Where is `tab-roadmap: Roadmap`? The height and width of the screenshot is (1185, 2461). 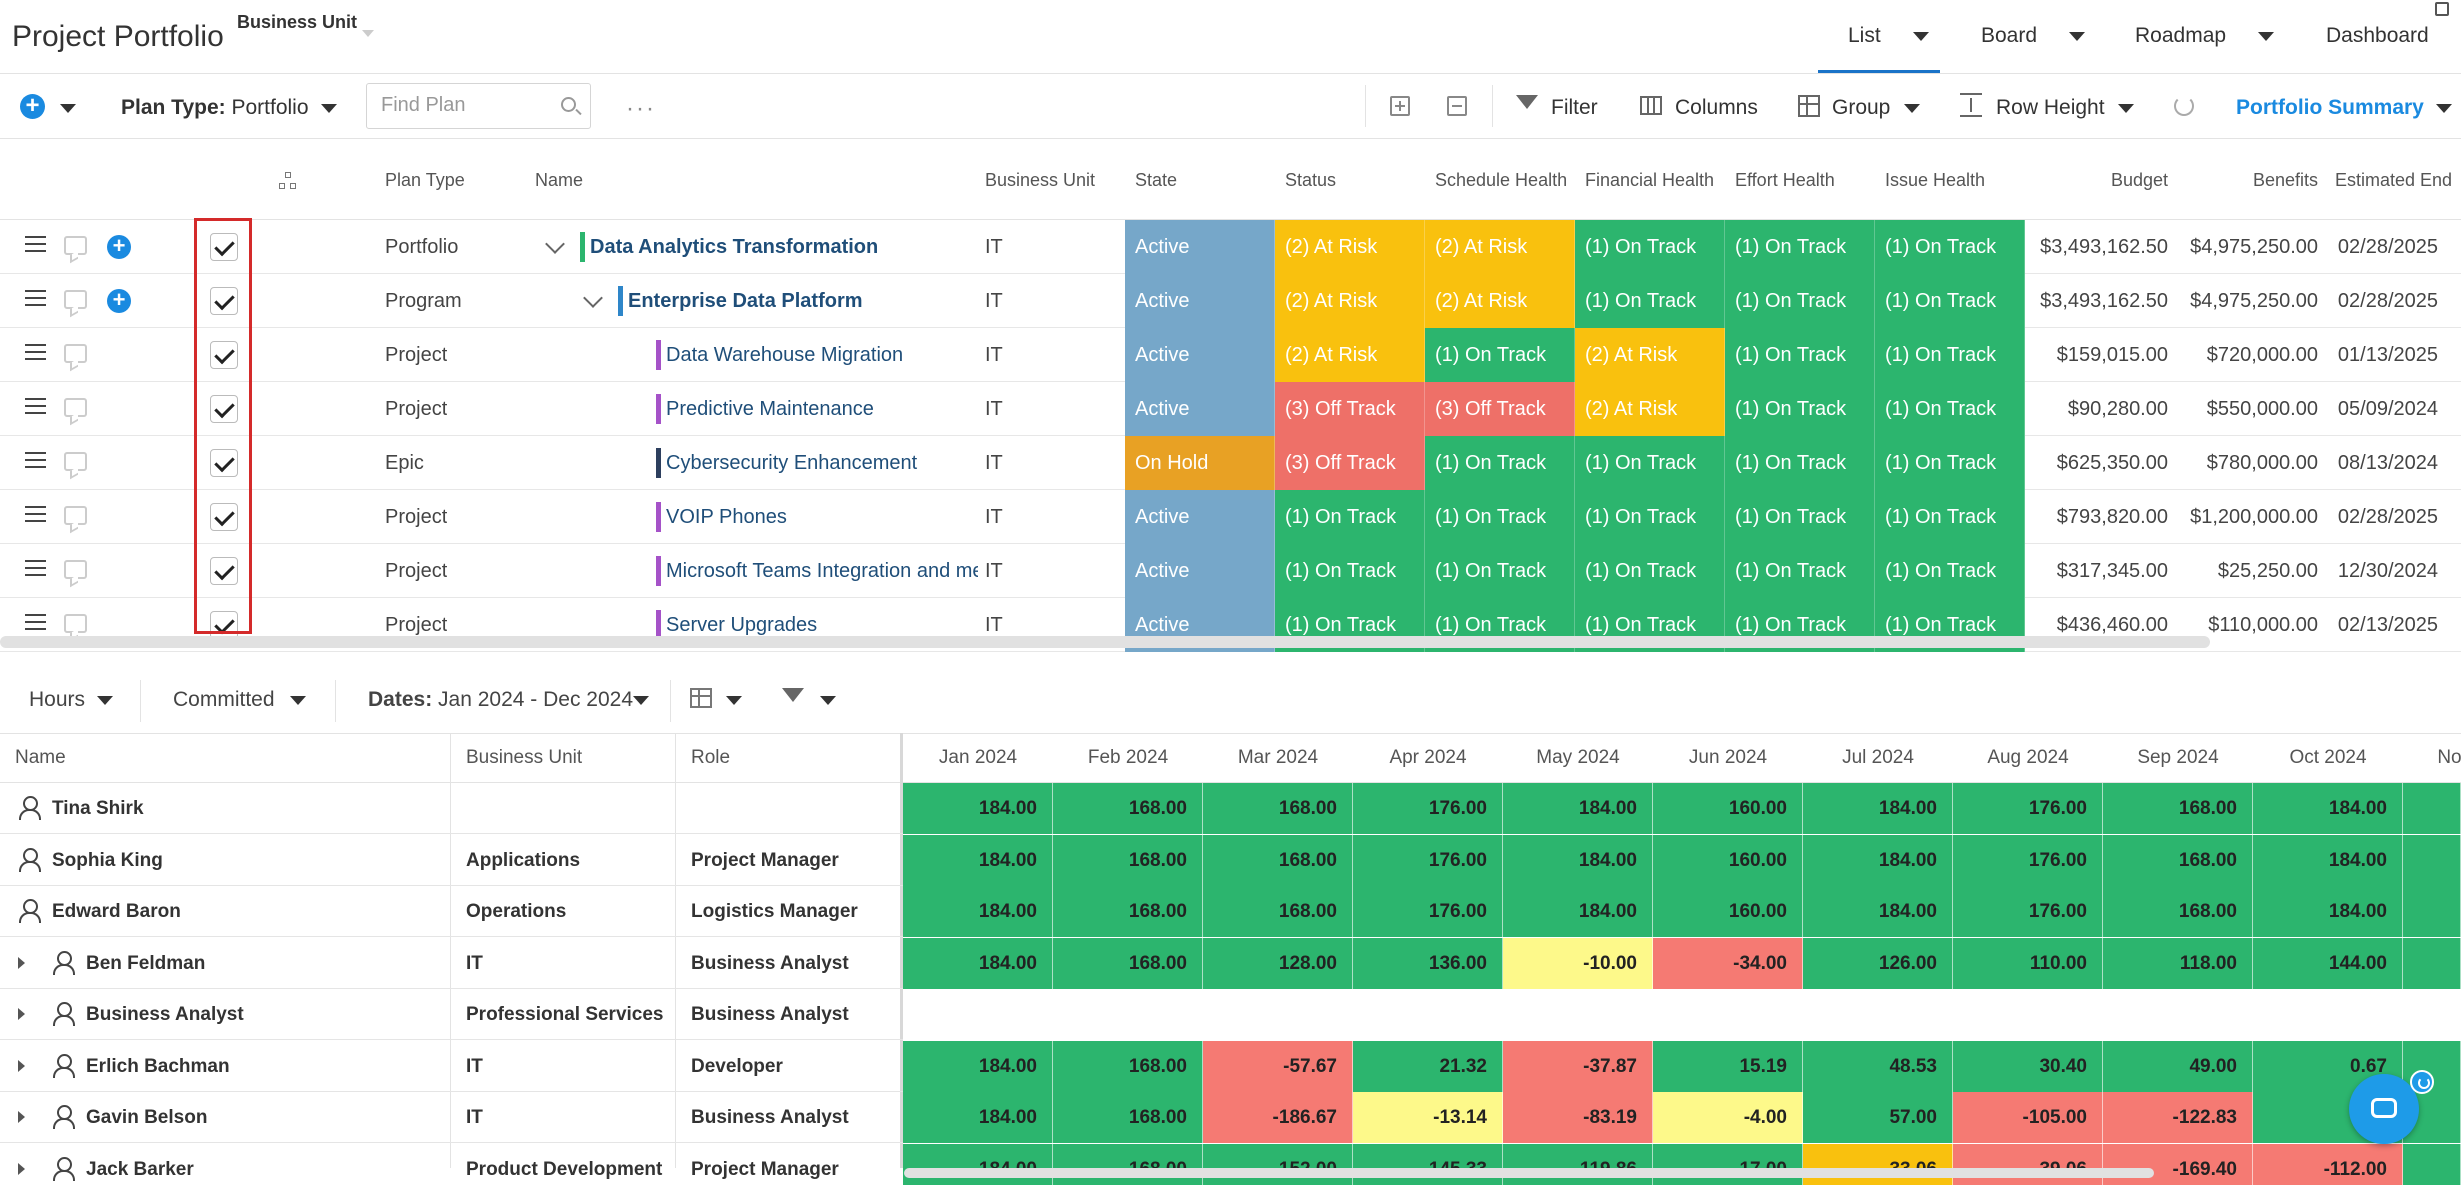
tab-roadmap: Roadmap is located at coordinates (2205, 36).